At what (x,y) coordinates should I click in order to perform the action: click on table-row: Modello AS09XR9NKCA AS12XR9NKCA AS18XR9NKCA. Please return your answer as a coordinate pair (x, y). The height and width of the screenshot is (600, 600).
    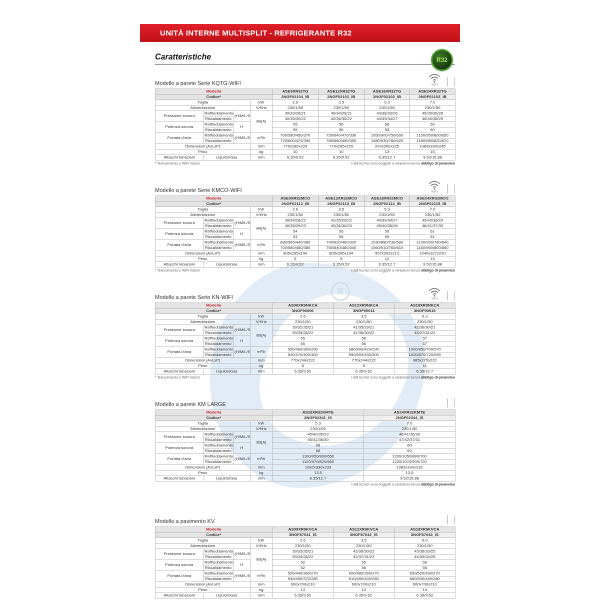
    Looking at the image, I should click on (305, 305).